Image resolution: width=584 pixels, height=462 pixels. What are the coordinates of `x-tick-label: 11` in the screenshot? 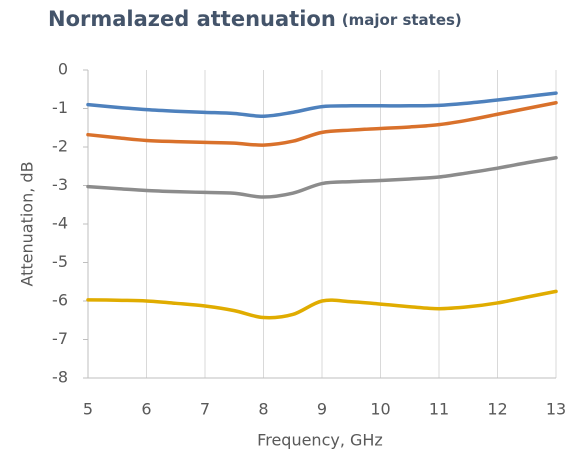 It's located at (439, 409).